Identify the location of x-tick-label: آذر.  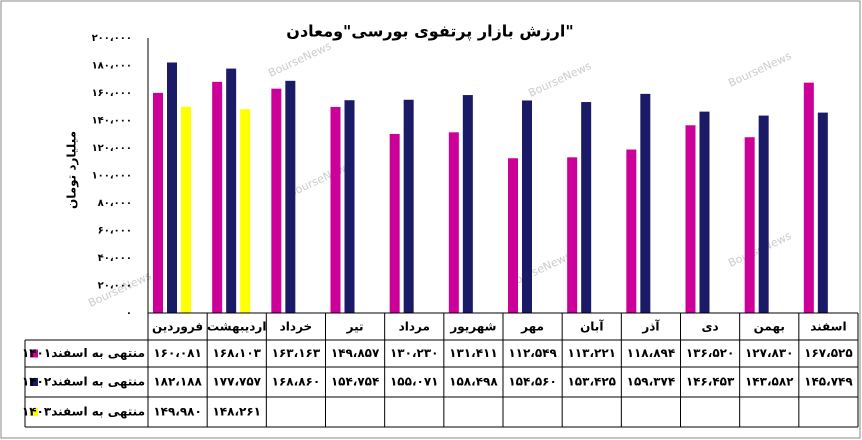
(650, 326).